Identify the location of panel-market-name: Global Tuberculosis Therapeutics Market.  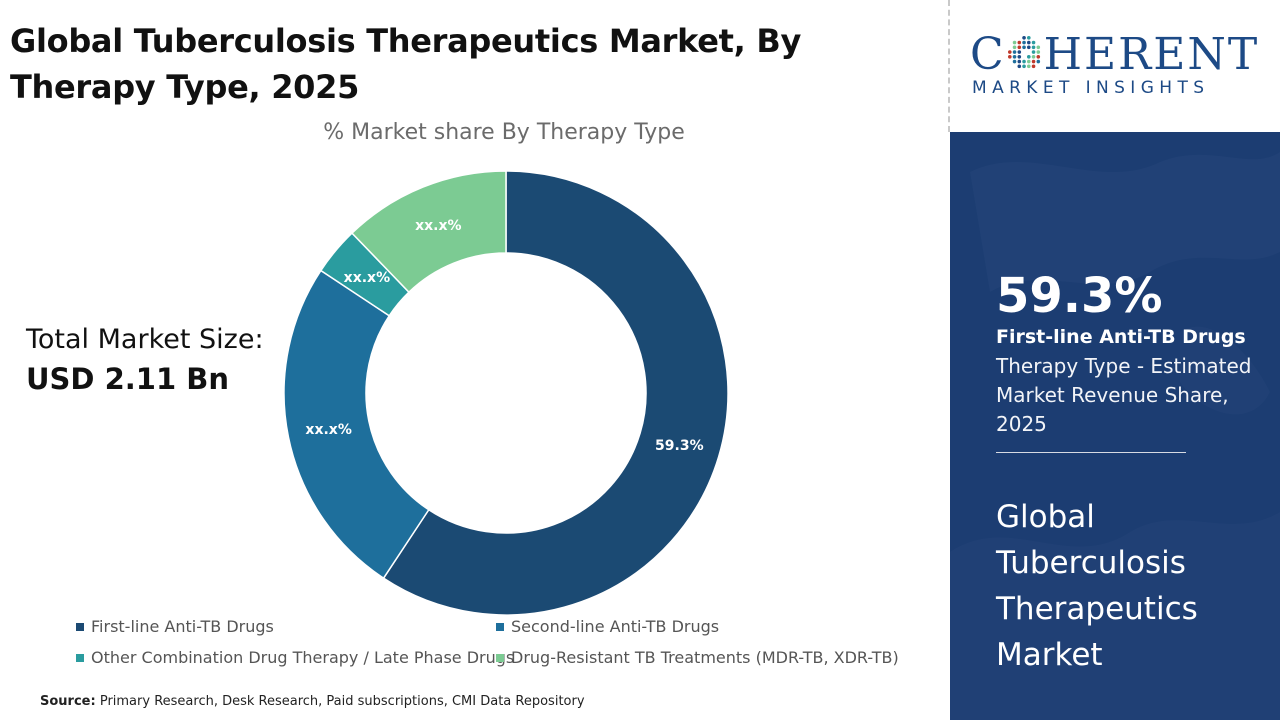
(1097, 586).